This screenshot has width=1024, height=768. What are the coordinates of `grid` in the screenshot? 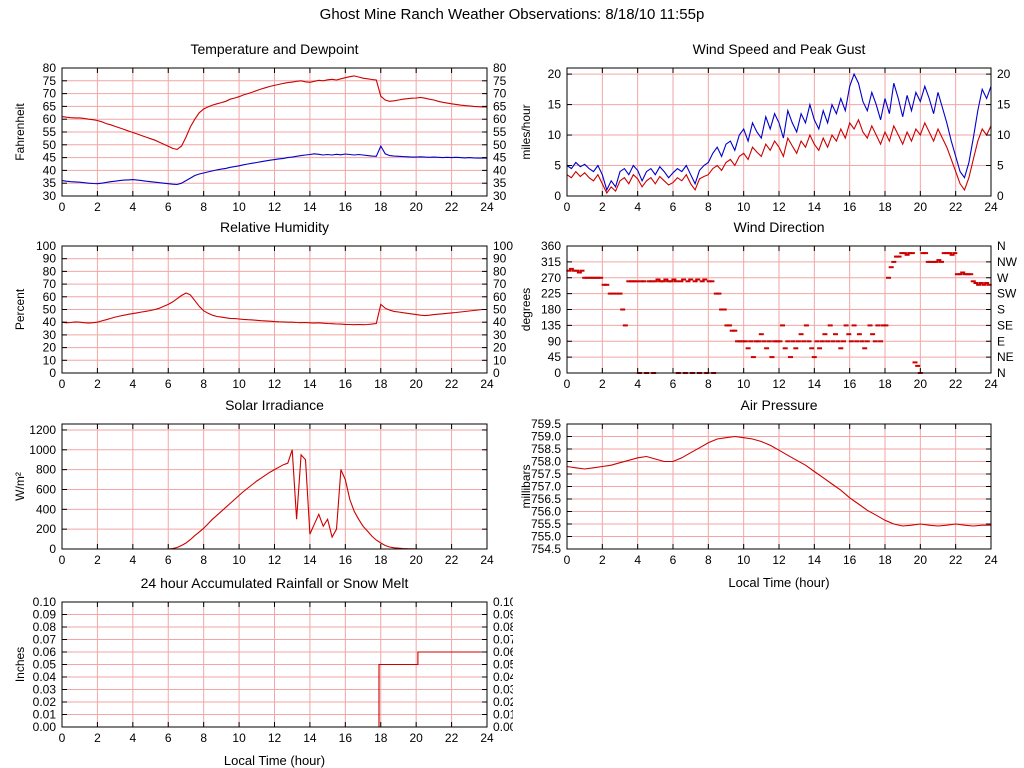 It's located at (274, 664).